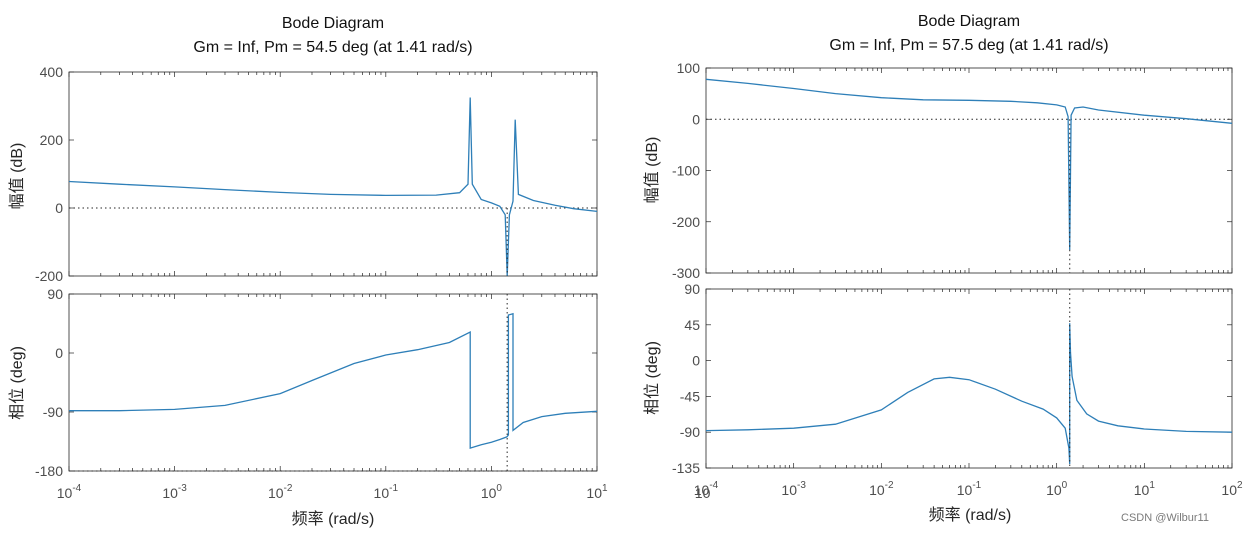  Describe the element at coordinates (690, 432) in the screenshot. I see `right-phase-ytick-label: -90` at that location.